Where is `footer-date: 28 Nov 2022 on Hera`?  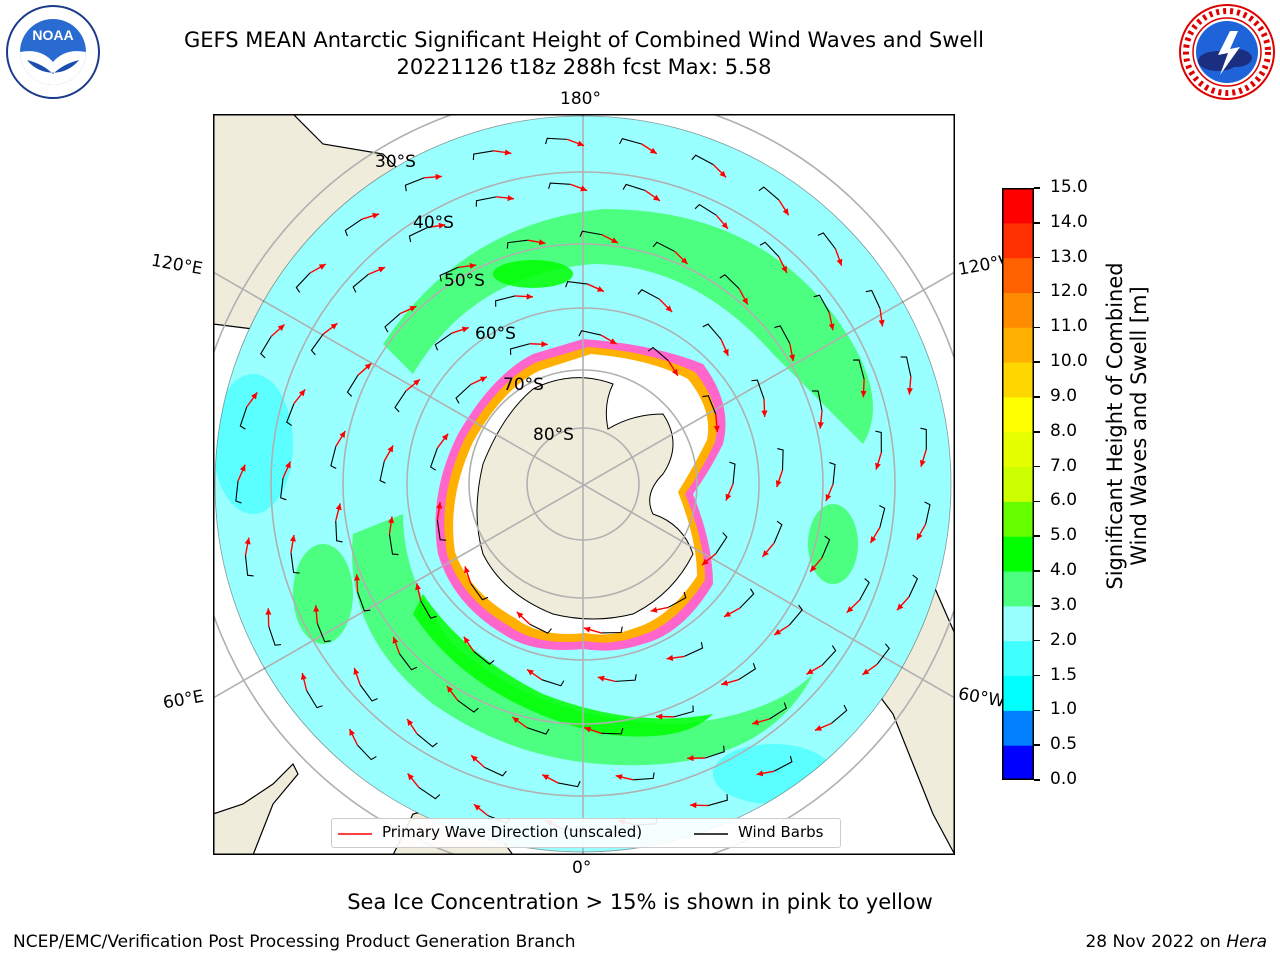
footer-date: 28 Nov 2022 on Hera is located at coordinates (1176, 942).